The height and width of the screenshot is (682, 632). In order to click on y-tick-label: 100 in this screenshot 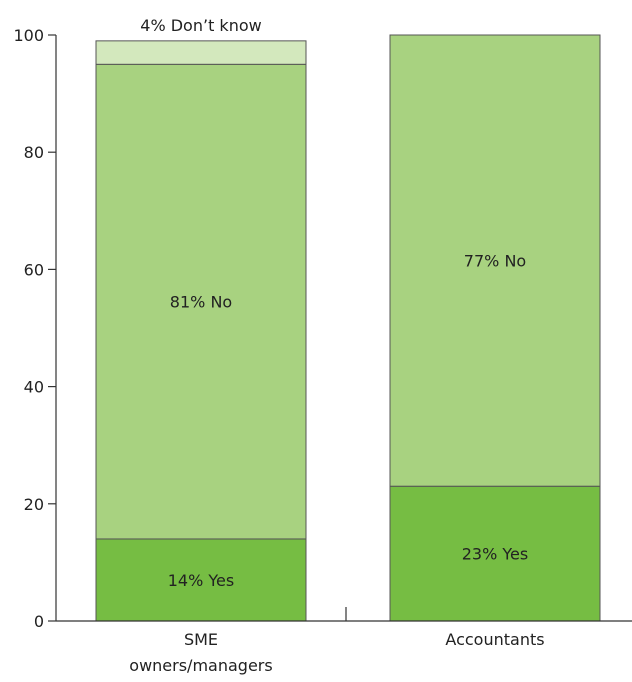, I will do `click(28, 35)`.